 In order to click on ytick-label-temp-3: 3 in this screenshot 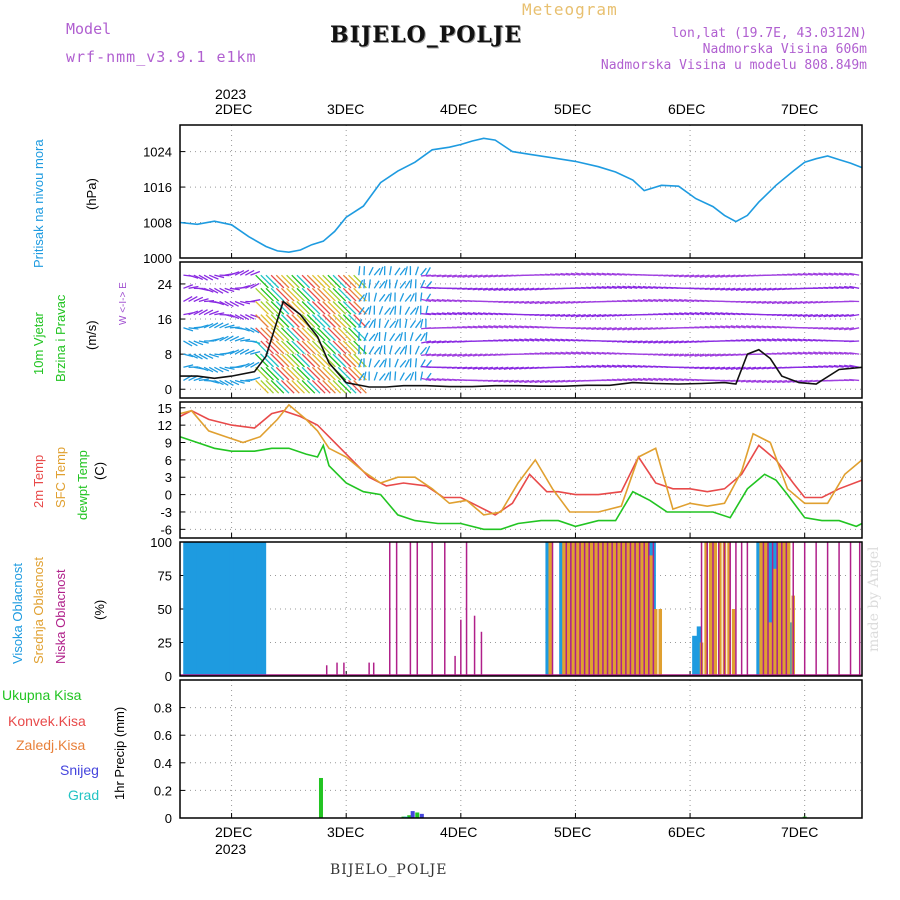, I will do `click(168, 477)`.